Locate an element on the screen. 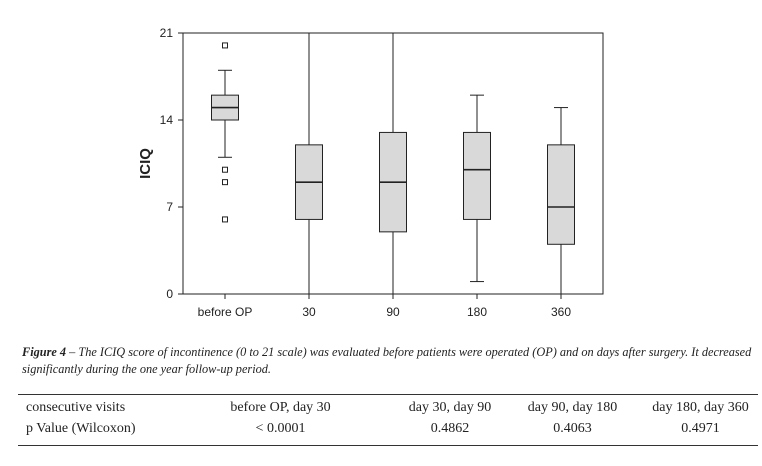 The image size is (762, 466). x-tick-label: 180 is located at coordinates (477, 312).